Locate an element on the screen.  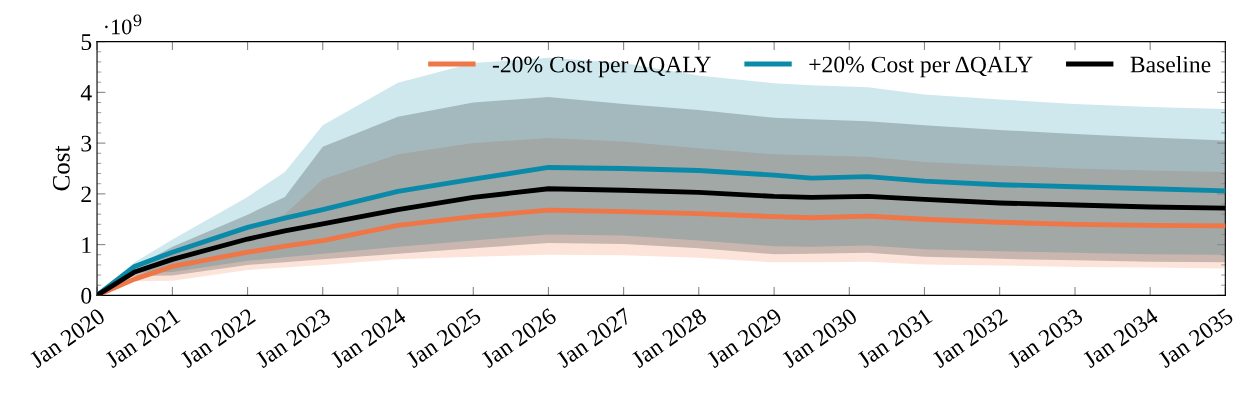
x-tick-label: Jan 2034 is located at coordinates (1120, 338).